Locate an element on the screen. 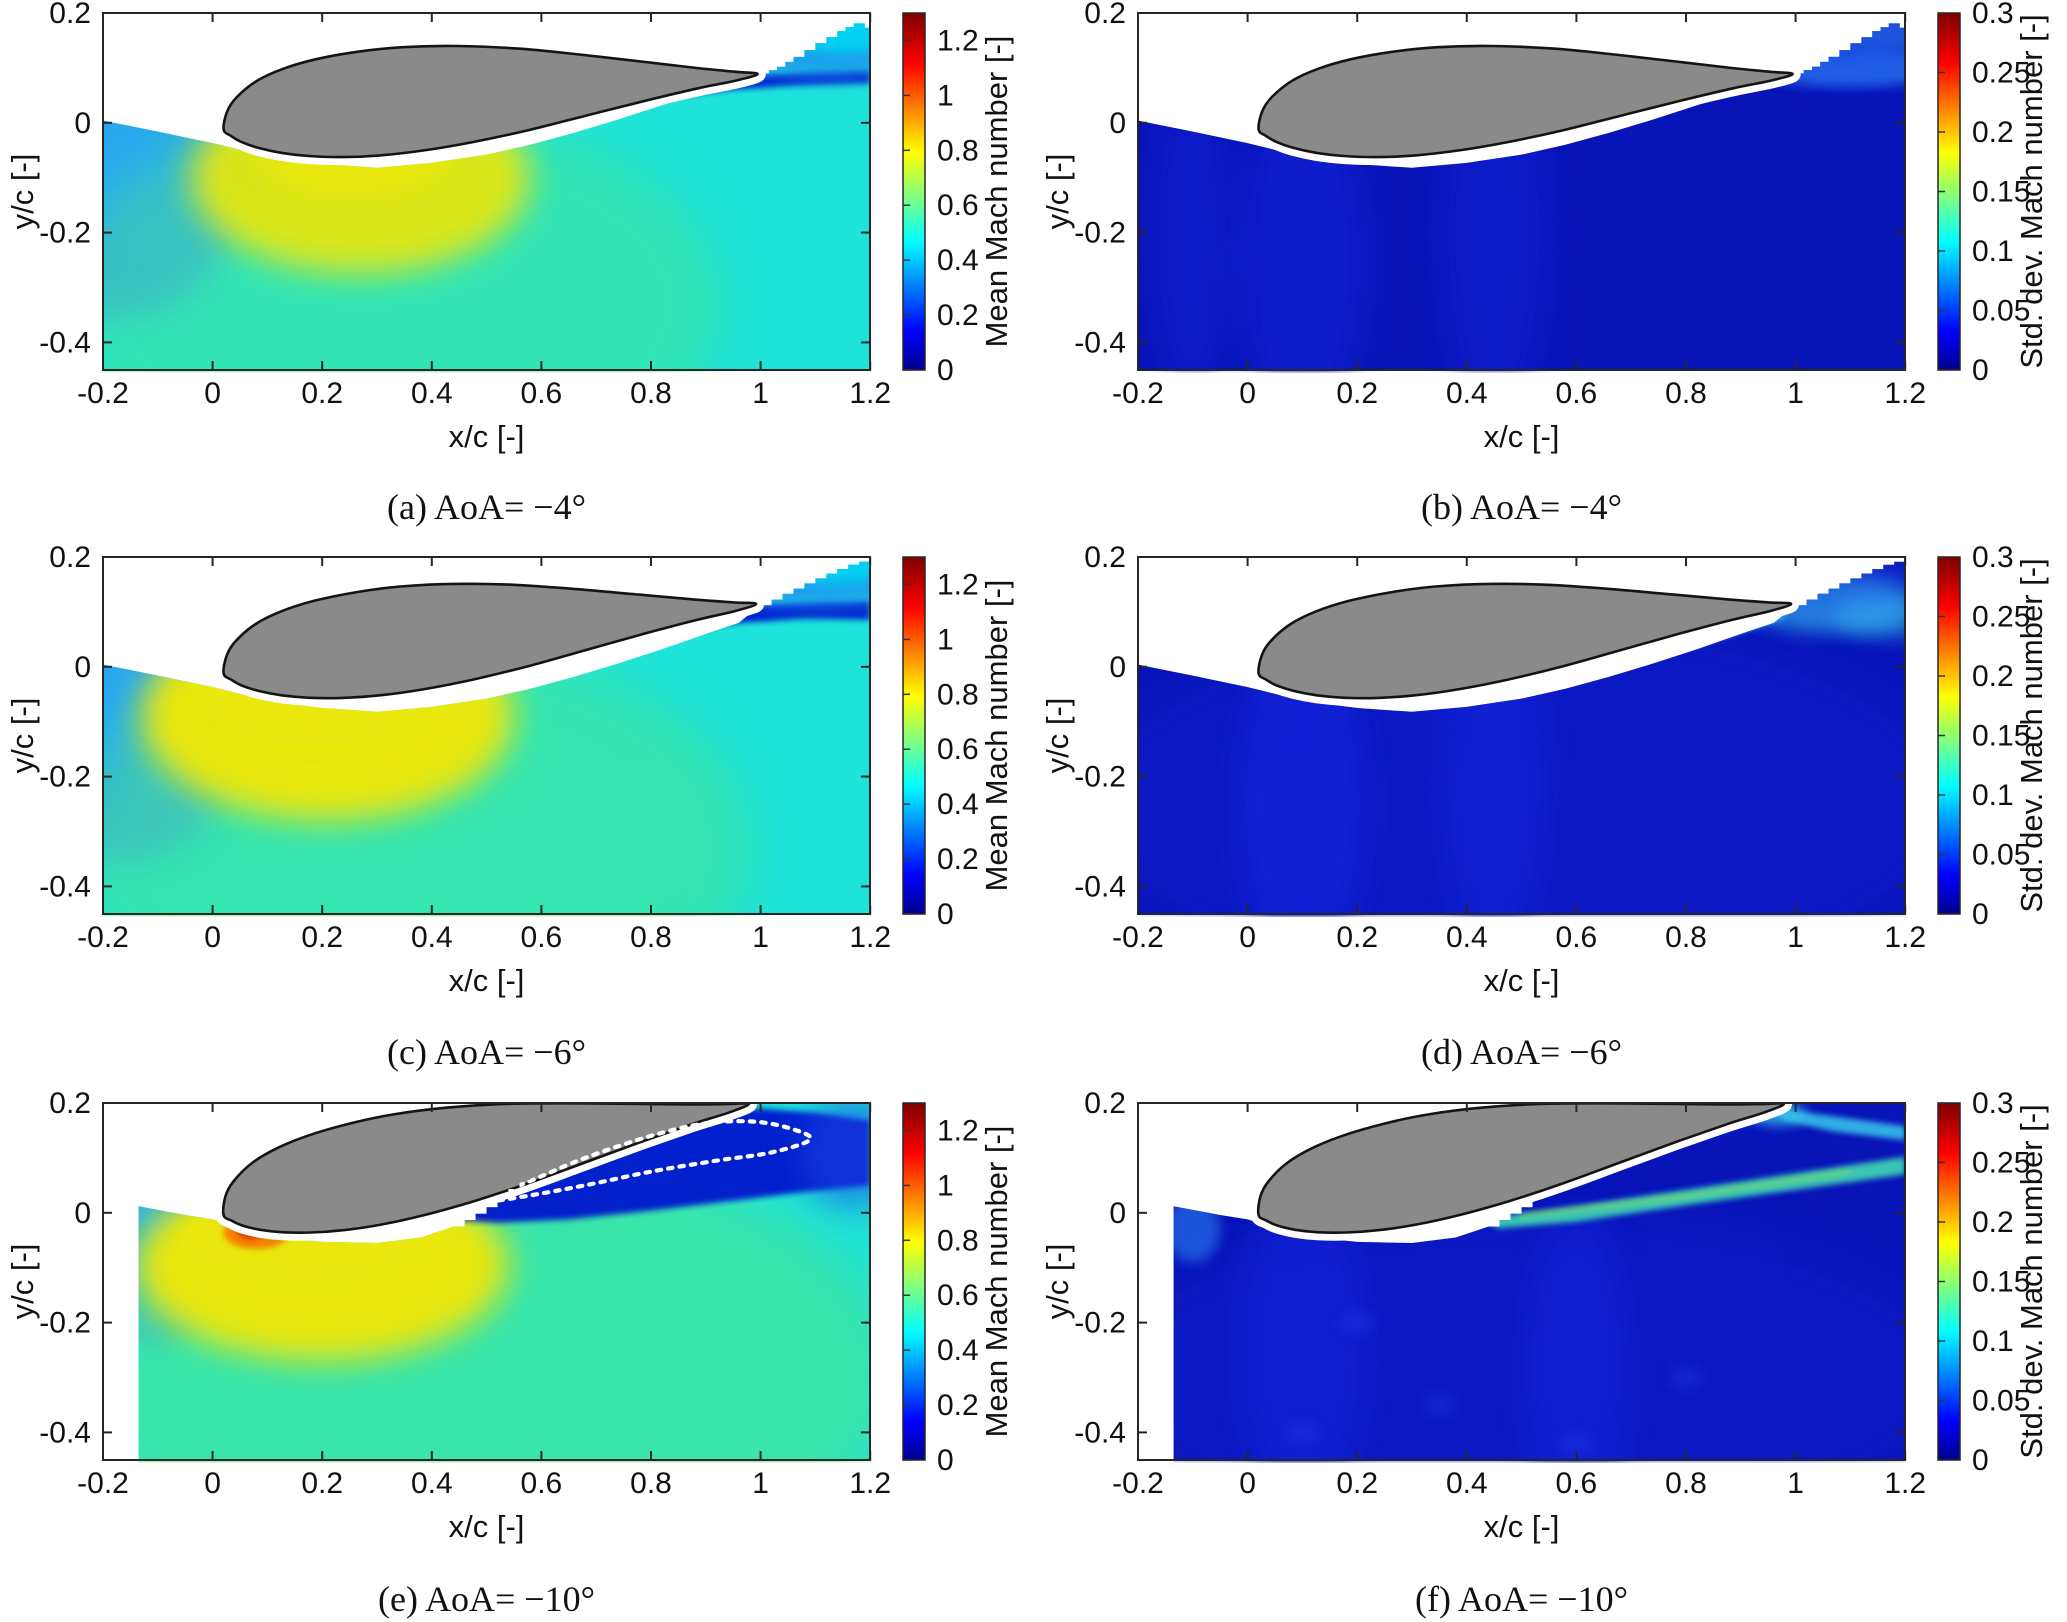 Image resolution: width=2067 pixels, height=1622 pixels. panel-caption: (c) AoA= −6° is located at coordinates (486, 1052).